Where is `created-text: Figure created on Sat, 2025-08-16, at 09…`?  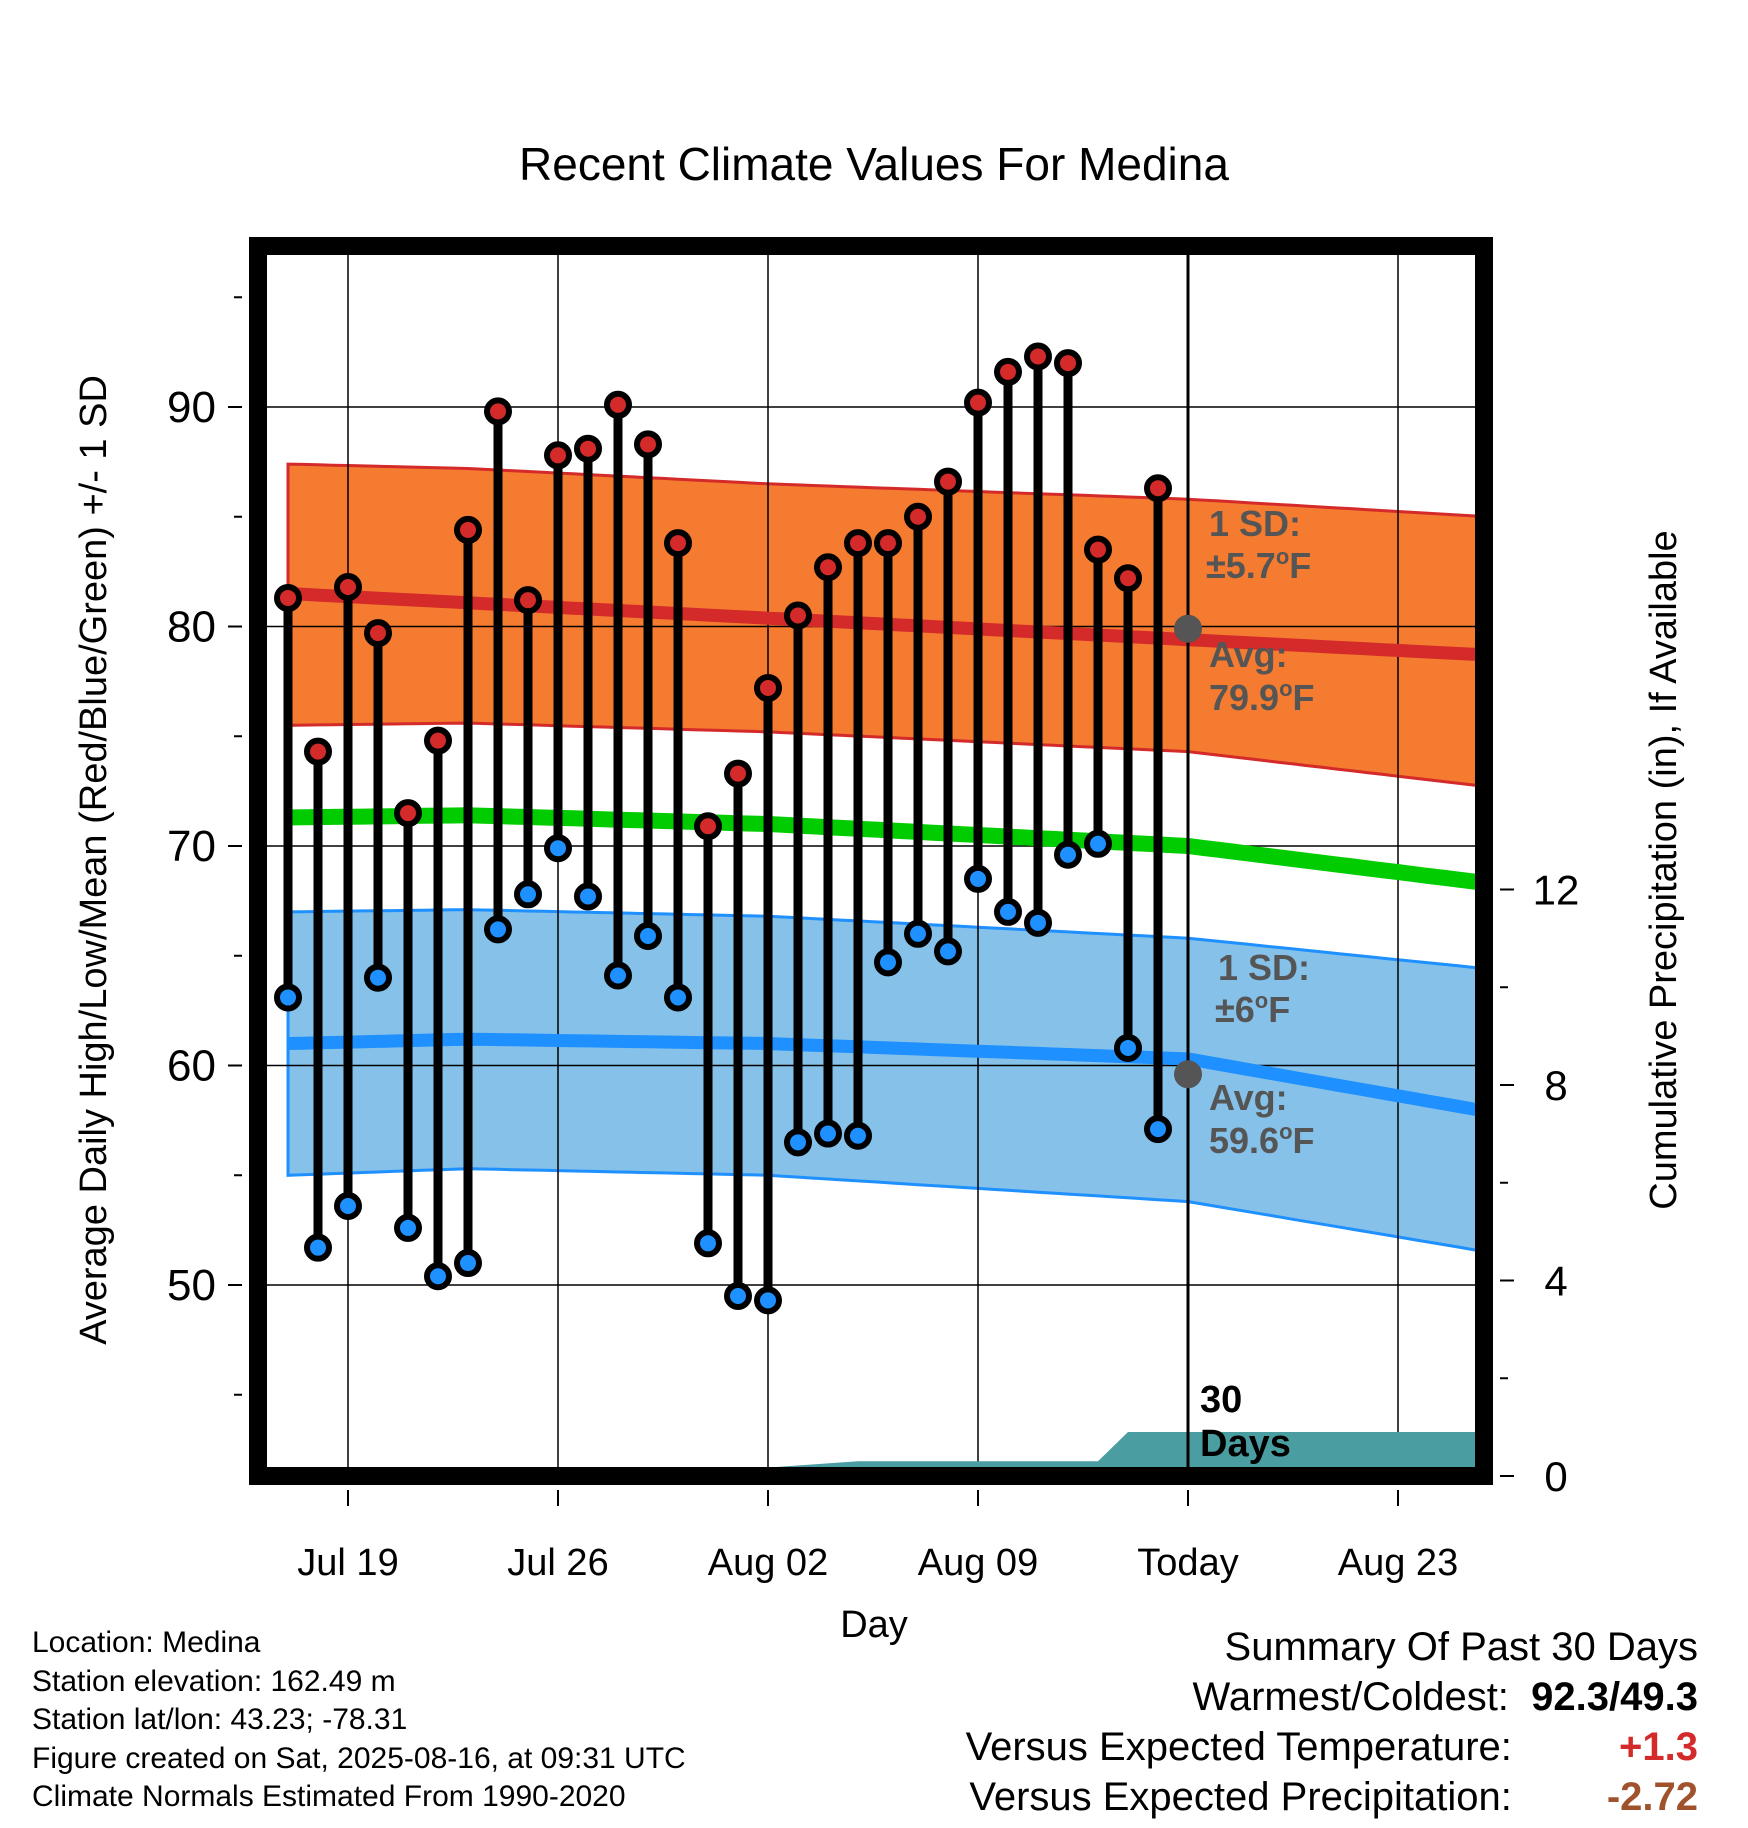 created-text: Figure created on Sat, 2025-08-16, at 09… is located at coordinates (359, 1758).